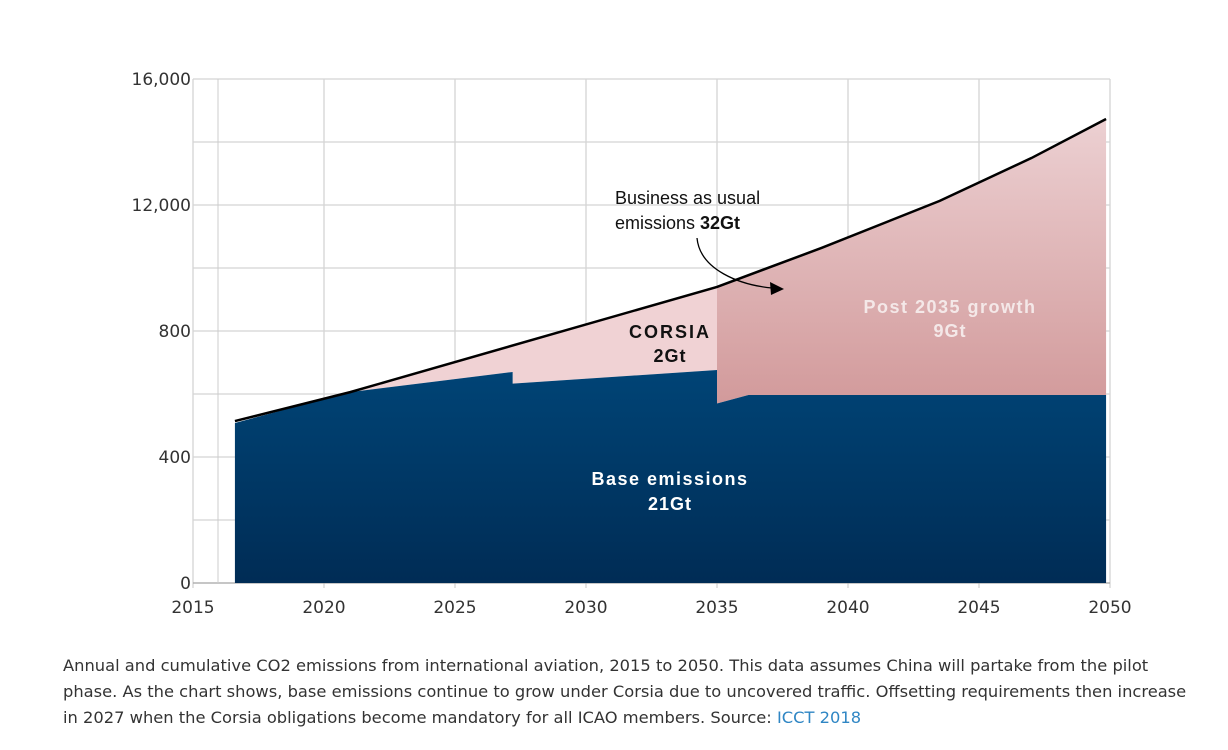 Image resolution: width=1228 pixels, height=750 pixels. I want to click on post-2035-area, so click(912, 261).